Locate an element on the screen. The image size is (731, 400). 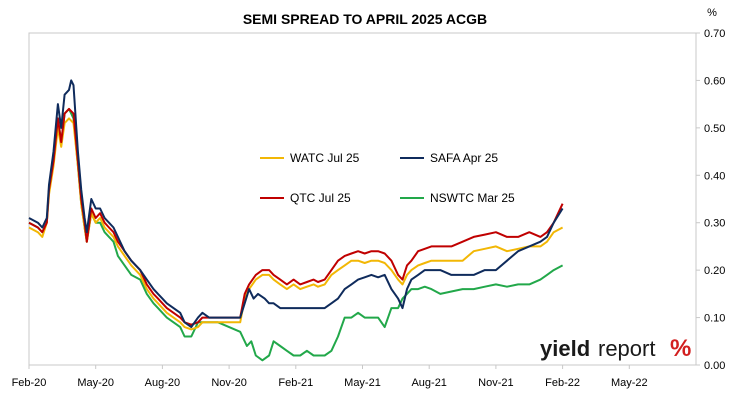
x-tick-label: May-21 is located at coordinates (362, 383).